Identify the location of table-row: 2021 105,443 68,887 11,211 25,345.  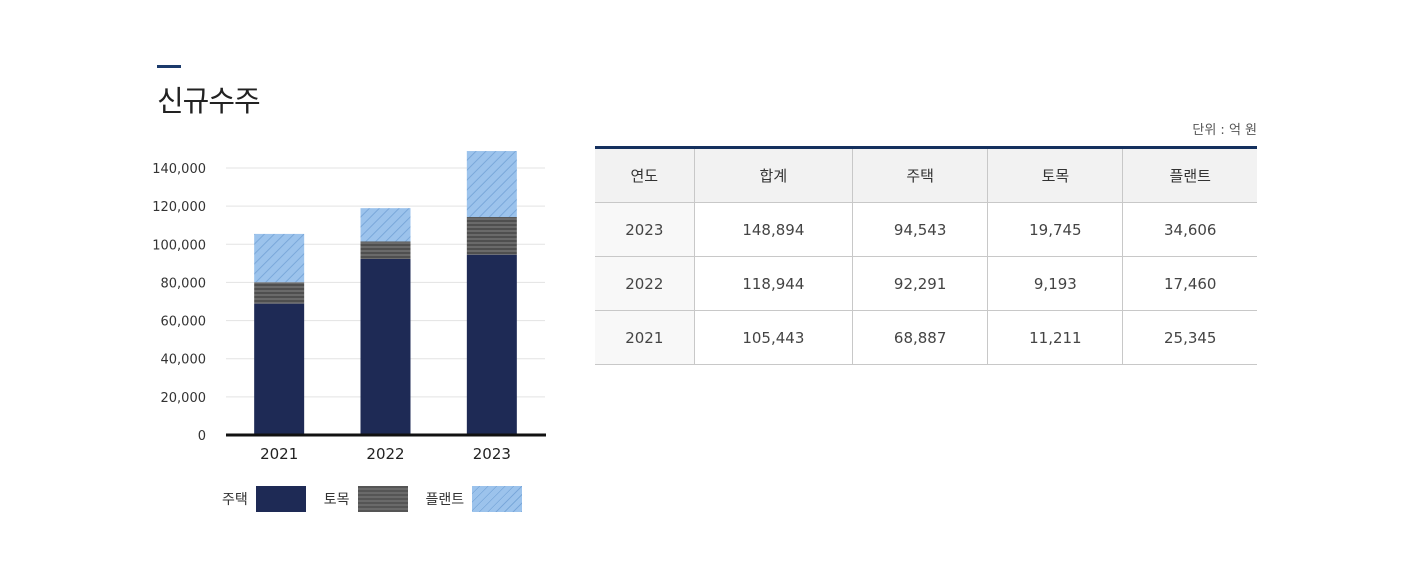
(926, 337).